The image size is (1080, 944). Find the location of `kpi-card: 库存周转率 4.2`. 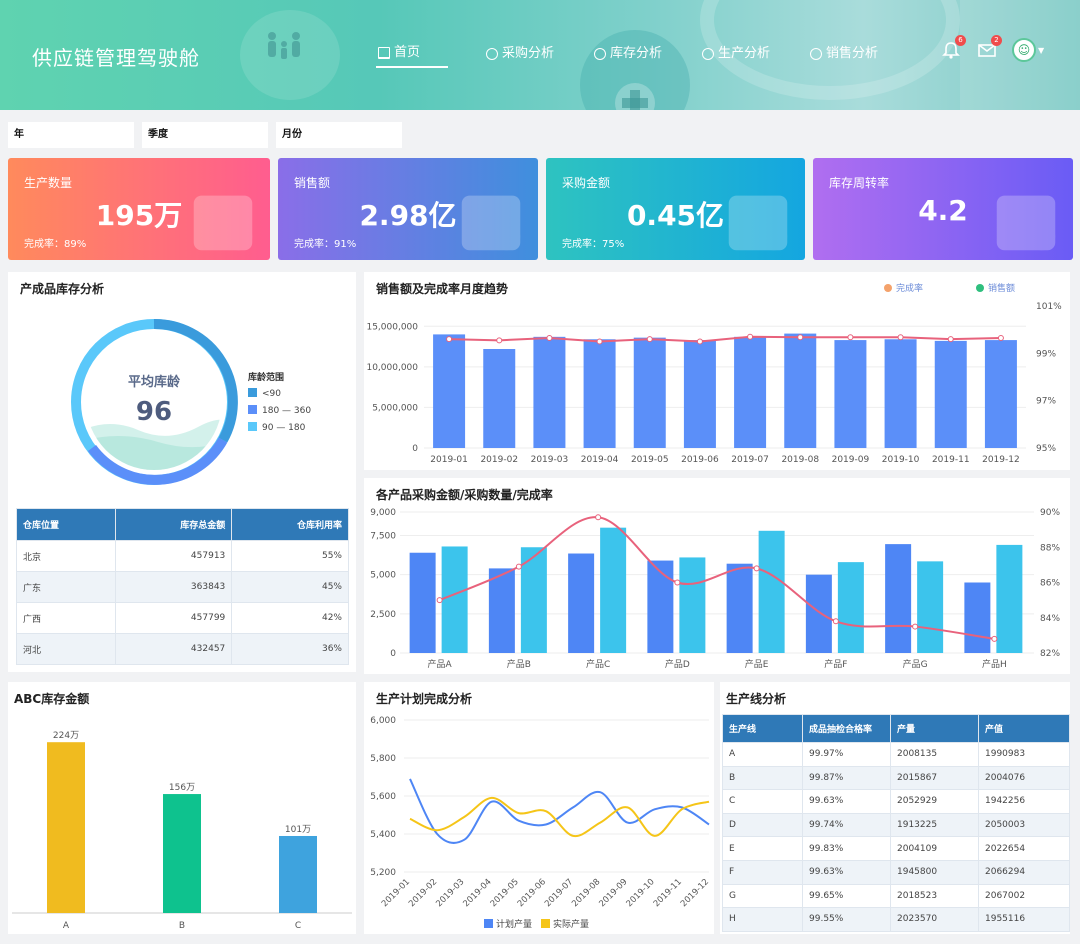

kpi-card: 库存周转率 4.2 is located at coordinates (943, 209).